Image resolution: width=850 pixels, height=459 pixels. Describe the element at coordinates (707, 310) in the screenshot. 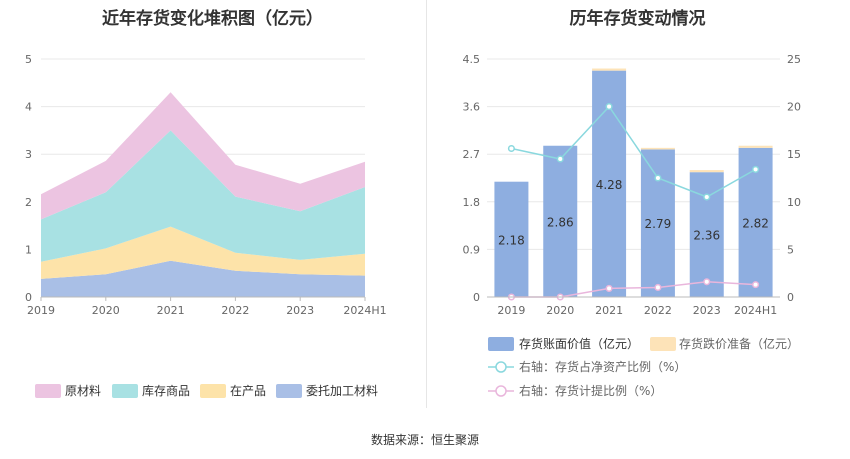

I see `right-x-tick-label: 2023` at that location.